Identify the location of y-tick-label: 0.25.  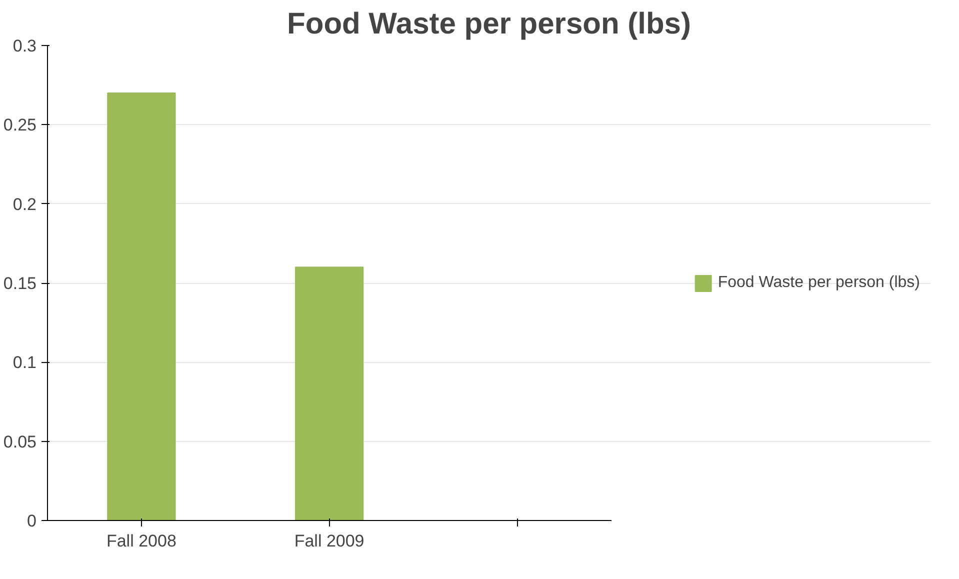
(20, 125).